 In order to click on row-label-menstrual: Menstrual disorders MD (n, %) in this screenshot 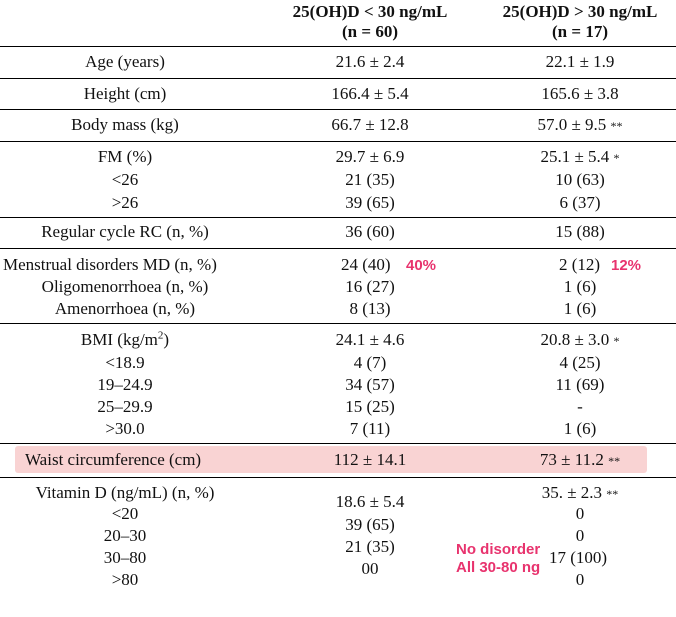, I will do `click(110, 264)`.